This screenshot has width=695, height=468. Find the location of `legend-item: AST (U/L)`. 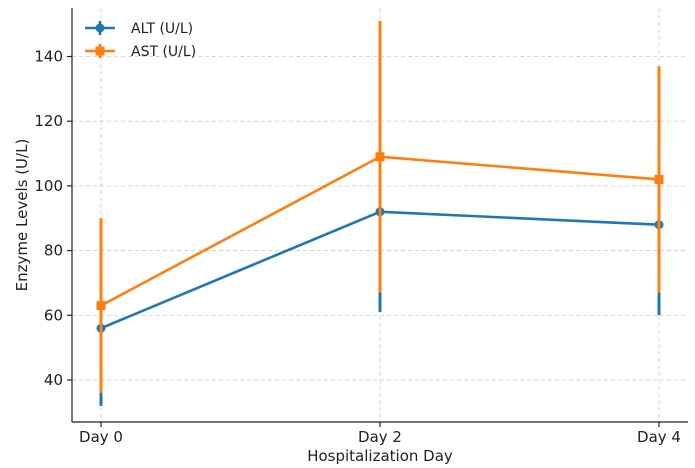

legend-item: AST (U/L) is located at coordinates (140, 52).